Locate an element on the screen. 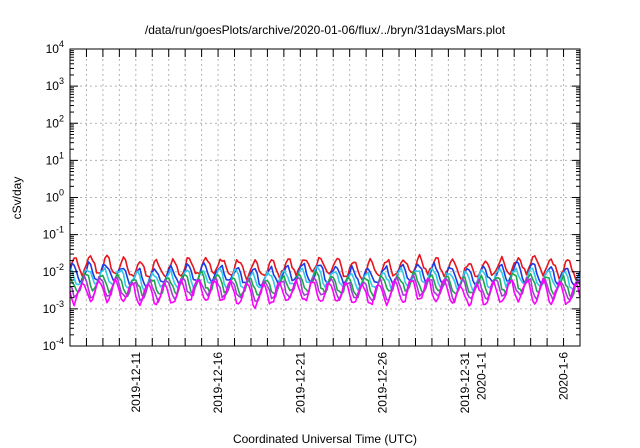  x-tick-label: 2019-12-11 is located at coordinates (136, 382).